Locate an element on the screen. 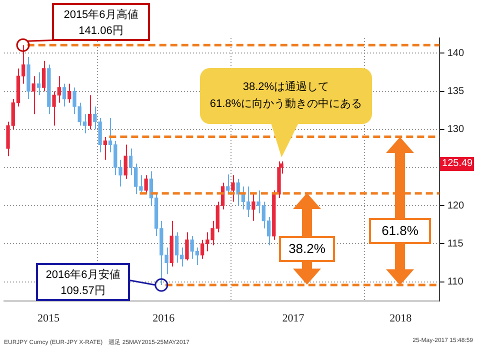  y-tick-label: 135 is located at coordinates (455, 92).